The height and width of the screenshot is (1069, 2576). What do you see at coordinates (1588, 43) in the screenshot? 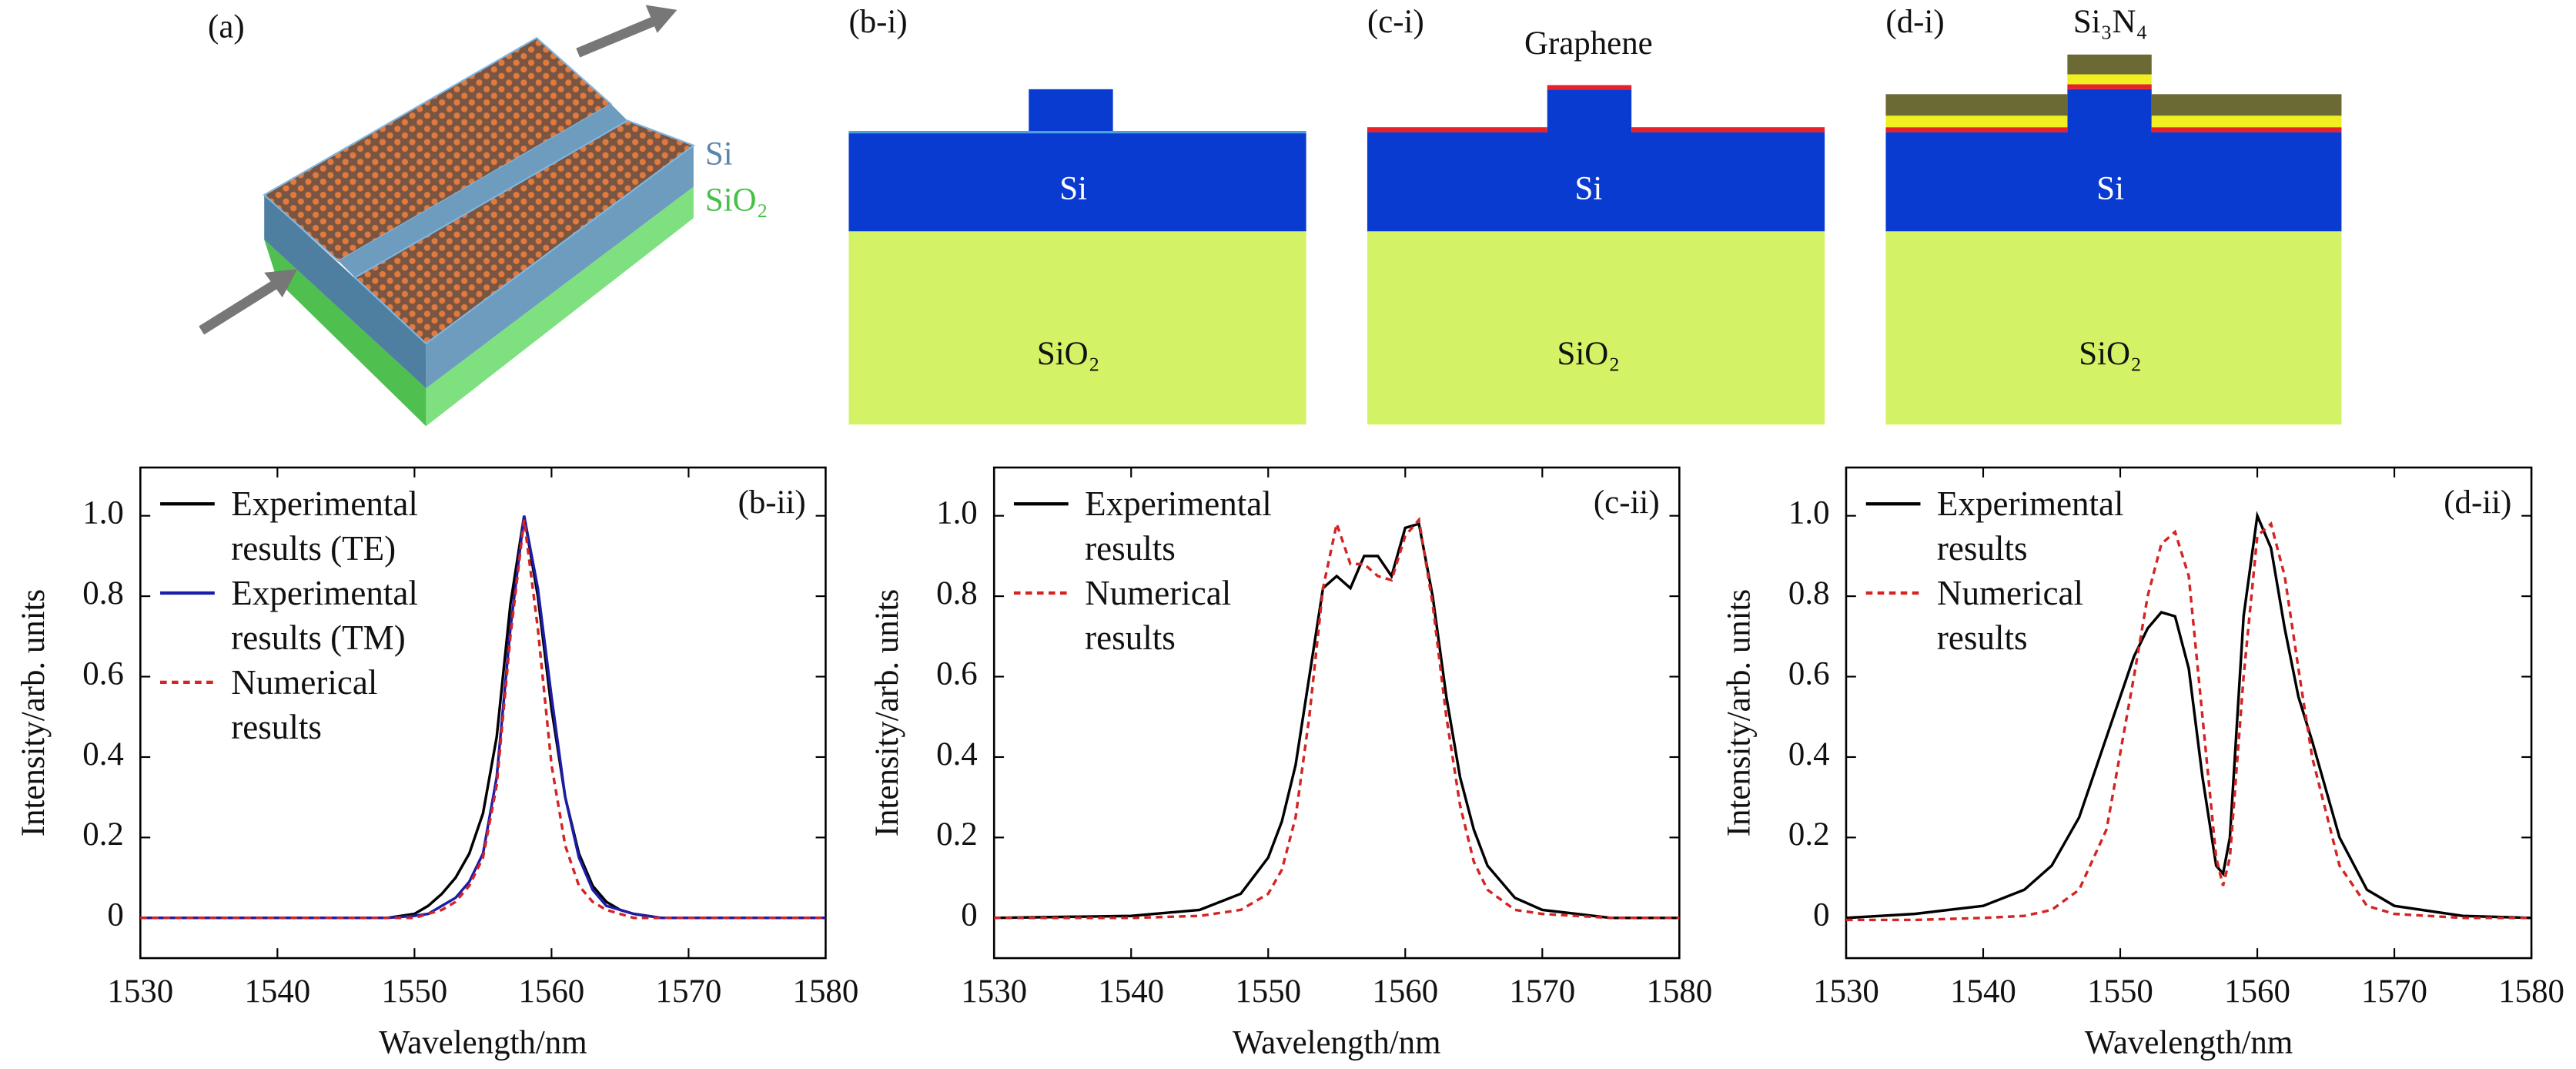
I see `top-layer-label: Graphene` at bounding box center [1588, 43].